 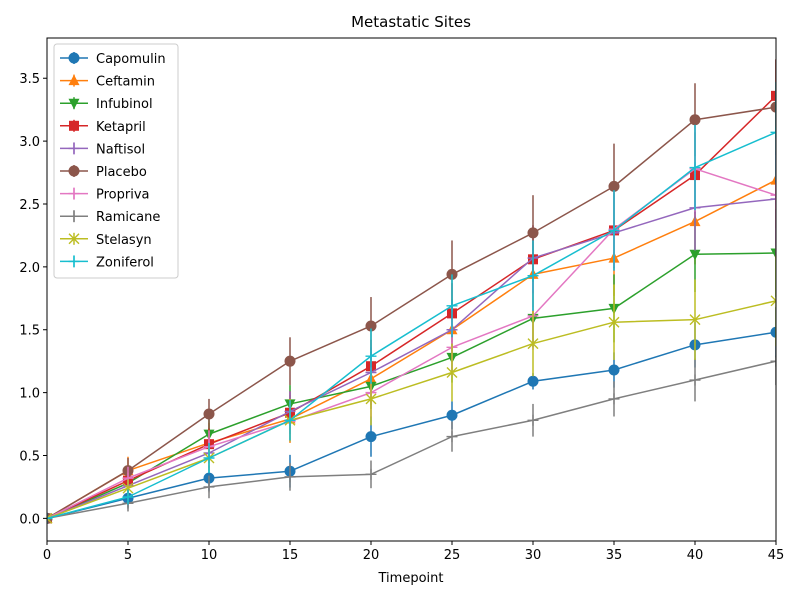 I want to click on chart-title: Metastatic Sites, so click(x=411, y=22).